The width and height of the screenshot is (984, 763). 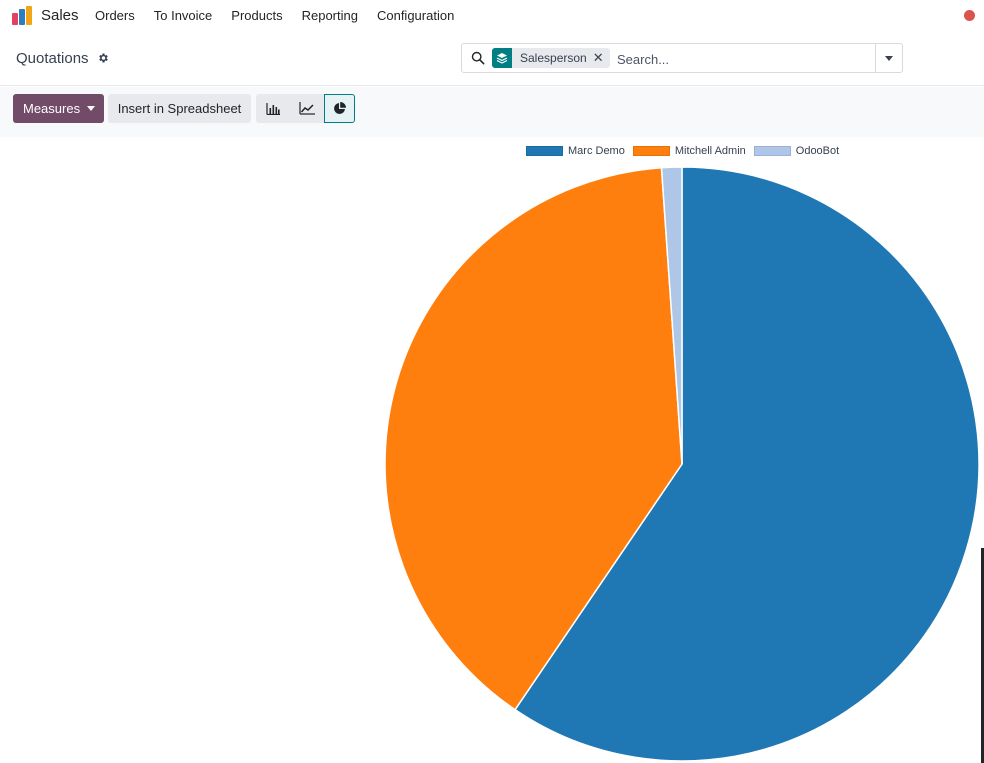 I want to click on bar-chart-icon, so click(x=273, y=108).